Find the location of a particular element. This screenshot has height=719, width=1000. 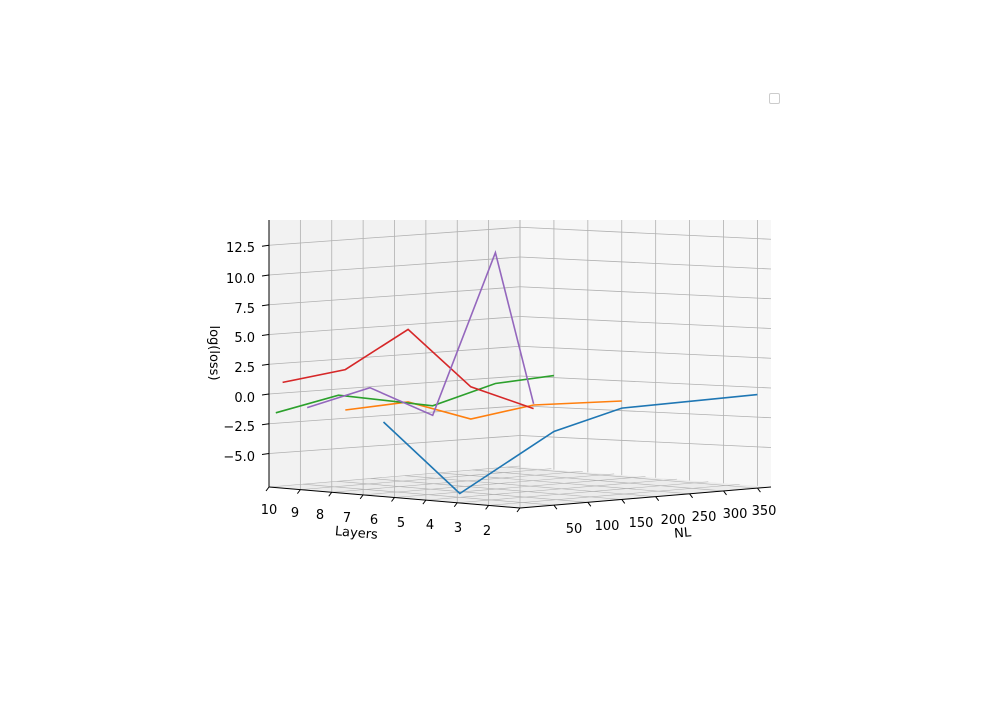

x-tick-label: 9 is located at coordinates (295, 513).